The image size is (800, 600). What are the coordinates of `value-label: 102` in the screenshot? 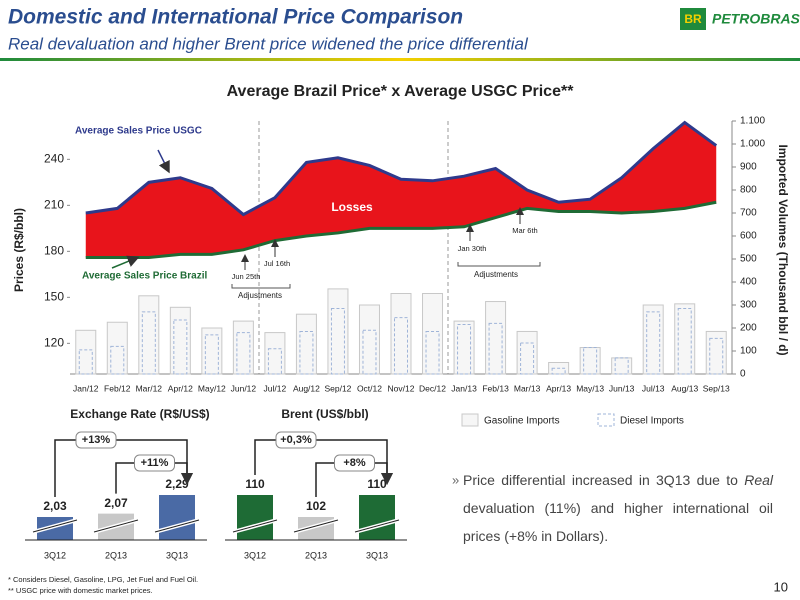 It's located at (316, 506).